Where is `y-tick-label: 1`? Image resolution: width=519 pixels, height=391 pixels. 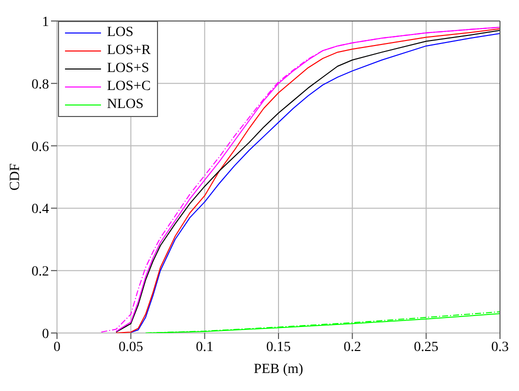
y-tick-label: 1 is located at coordinates (45, 22).